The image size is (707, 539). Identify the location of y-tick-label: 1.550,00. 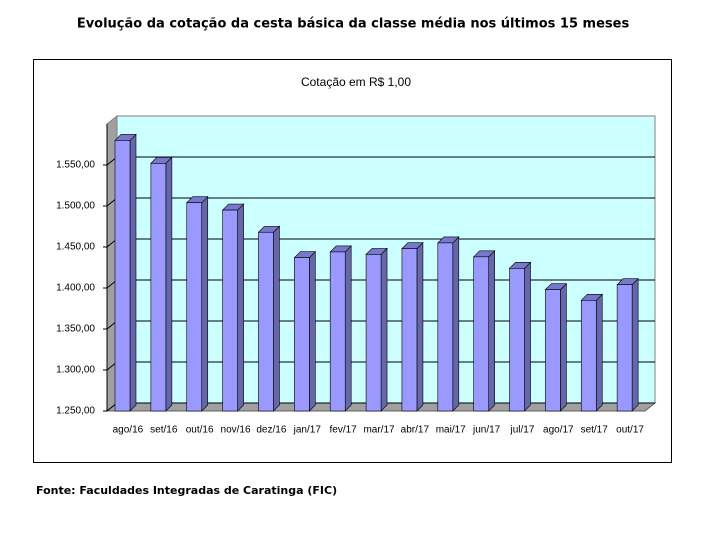
(75, 165).